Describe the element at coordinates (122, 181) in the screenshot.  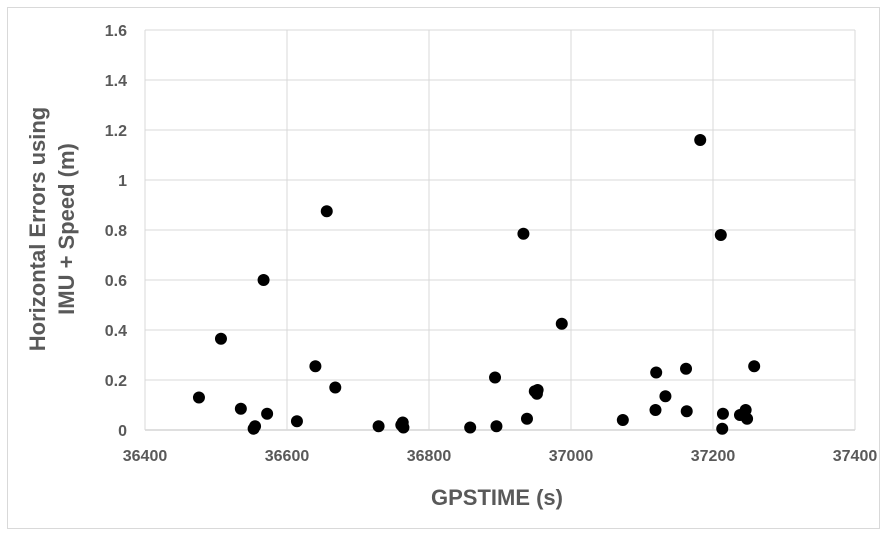
I see `y-tick-label: 1` at that location.